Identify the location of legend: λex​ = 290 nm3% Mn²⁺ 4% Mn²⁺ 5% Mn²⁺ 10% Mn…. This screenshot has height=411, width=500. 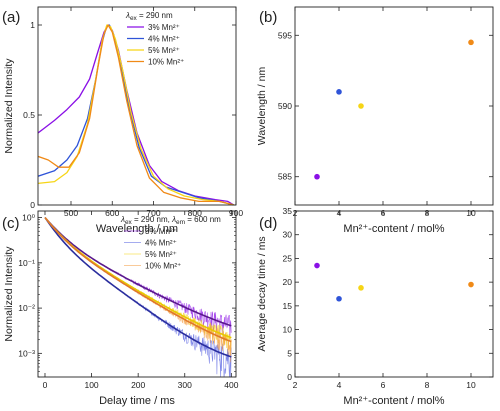
(154, 39).